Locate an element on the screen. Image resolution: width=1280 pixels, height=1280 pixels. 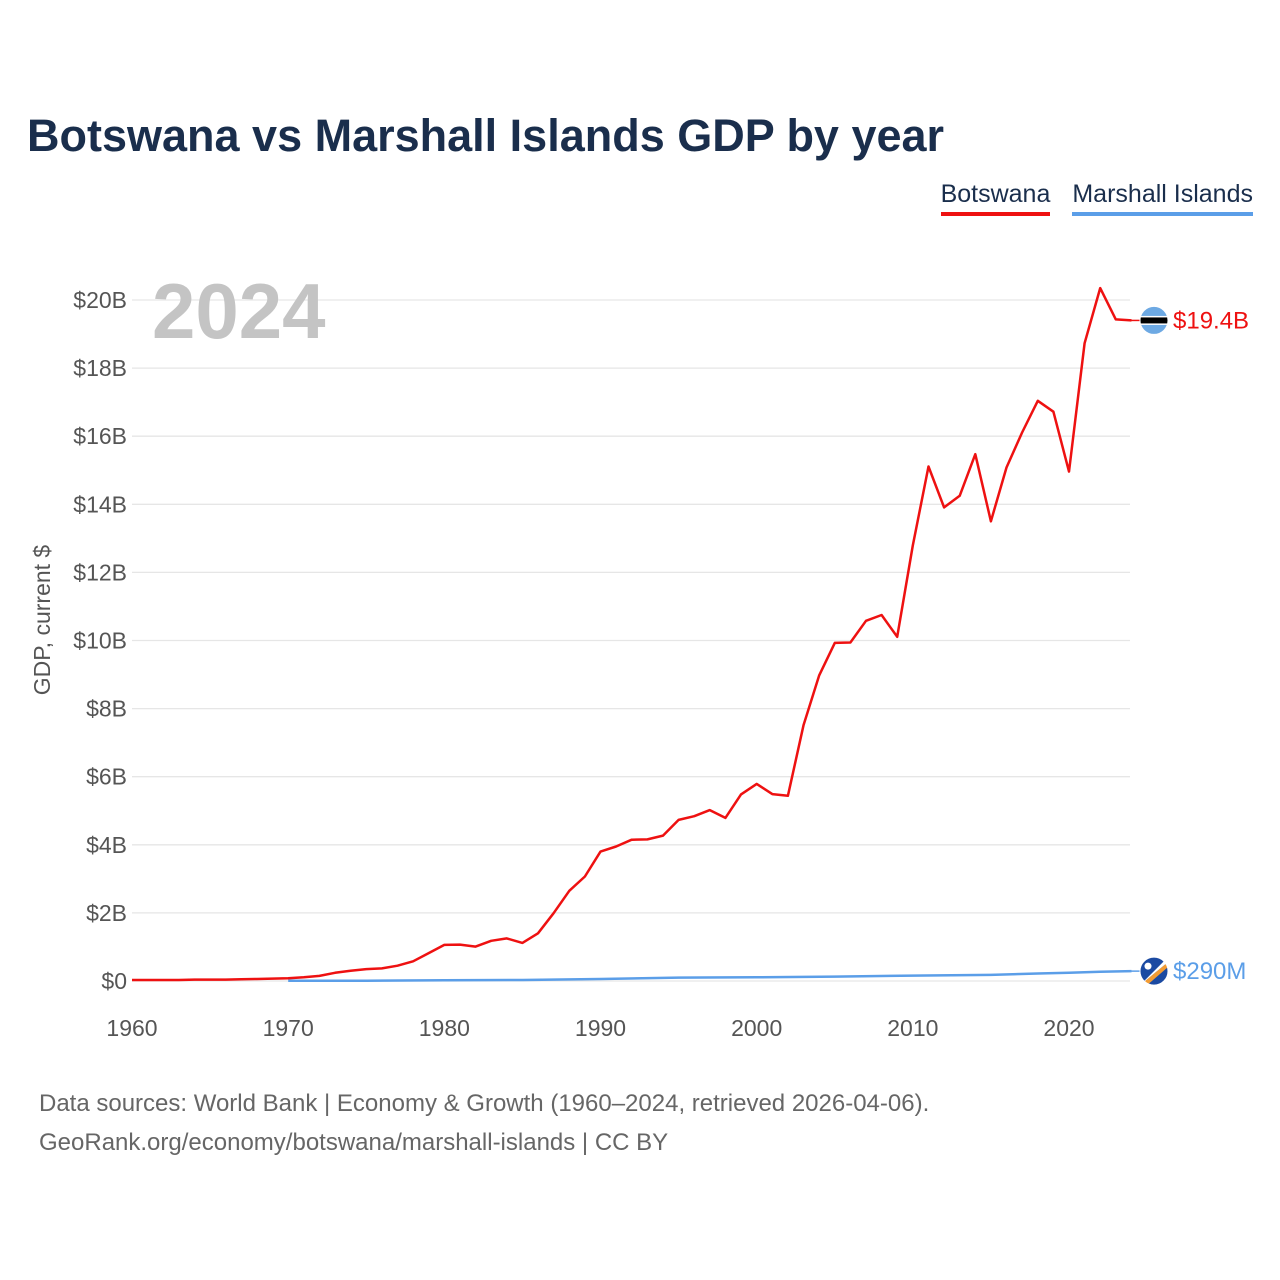
legend-item-marshall-islands: Marshall Islands is located at coordinates (1162, 198).